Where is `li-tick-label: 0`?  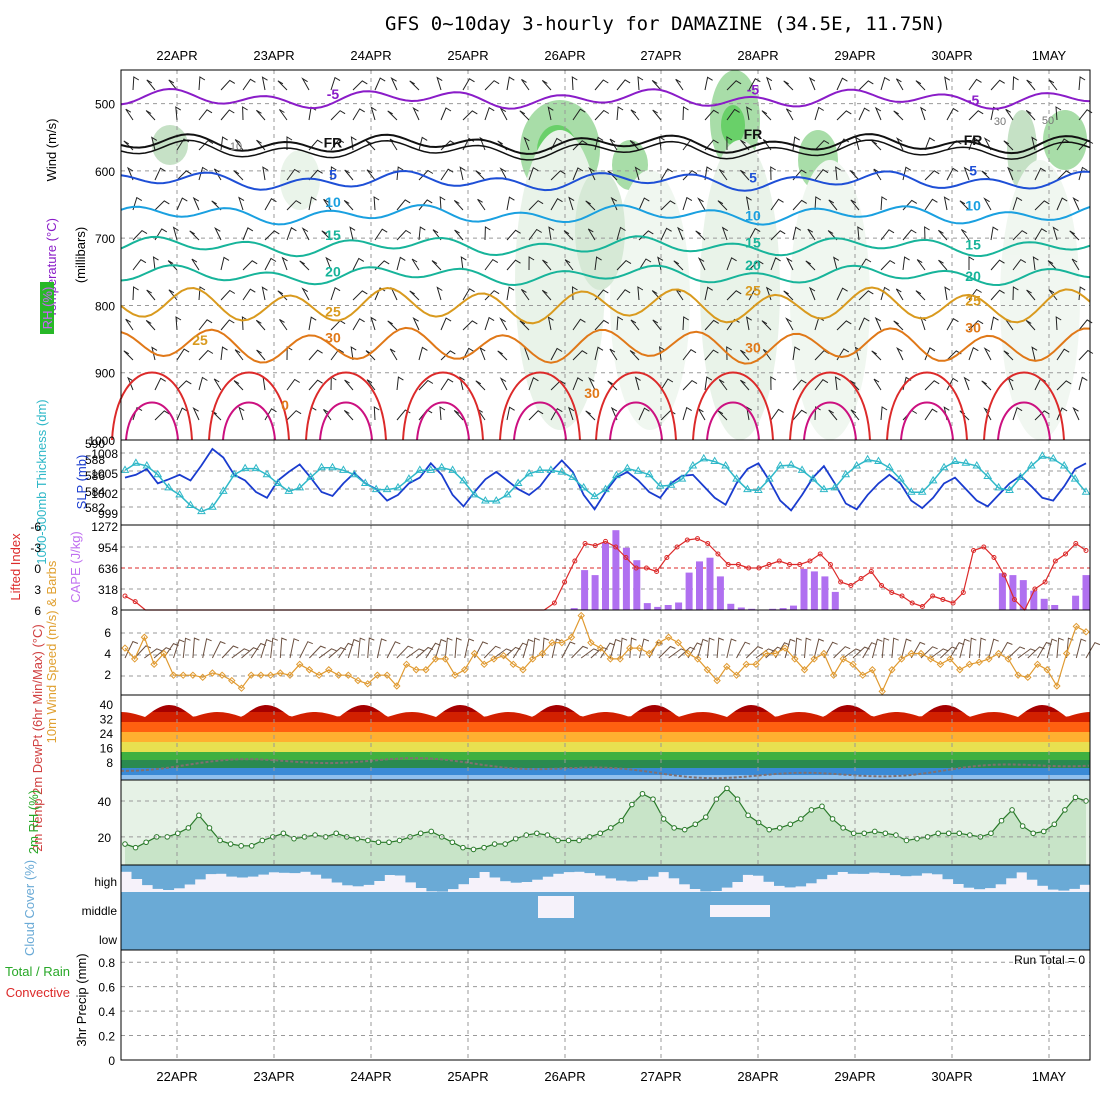
li-tick-label: 0 is located at coordinates (37, 569).